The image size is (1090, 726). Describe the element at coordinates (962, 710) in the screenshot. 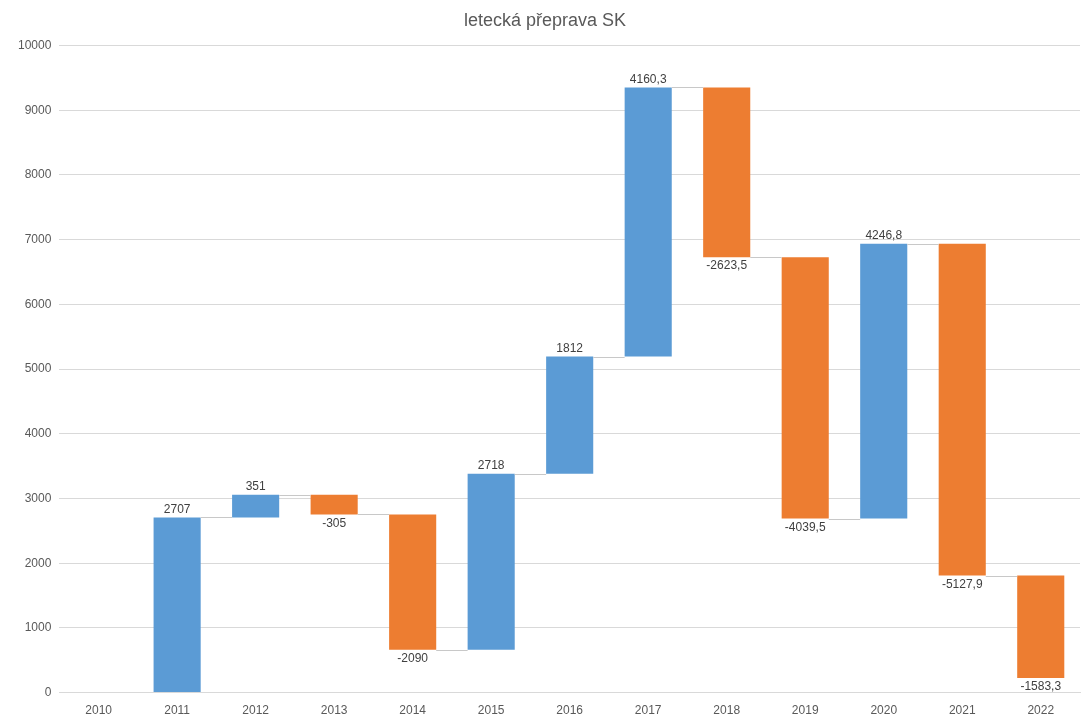

I see `x-tick-label: 2021` at that location.